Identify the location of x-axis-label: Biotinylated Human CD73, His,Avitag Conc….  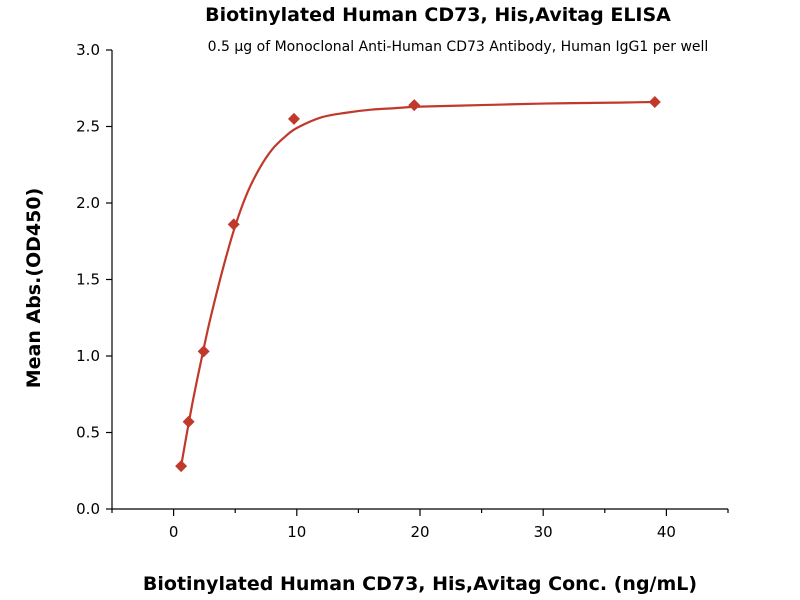
(420, 584).